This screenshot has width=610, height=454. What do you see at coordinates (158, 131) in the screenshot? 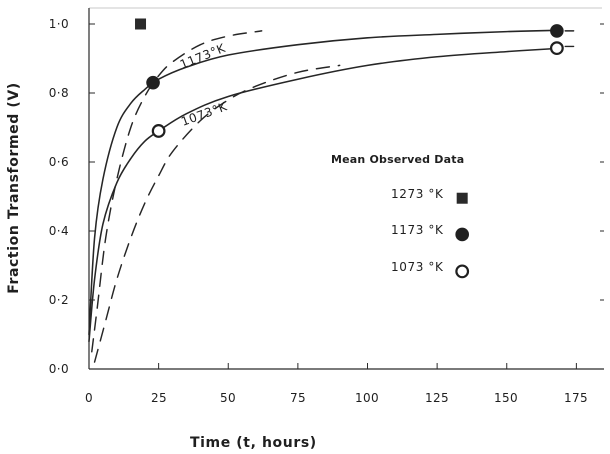
I see `1073-k-marker-1` at bounding box center [158, 131].